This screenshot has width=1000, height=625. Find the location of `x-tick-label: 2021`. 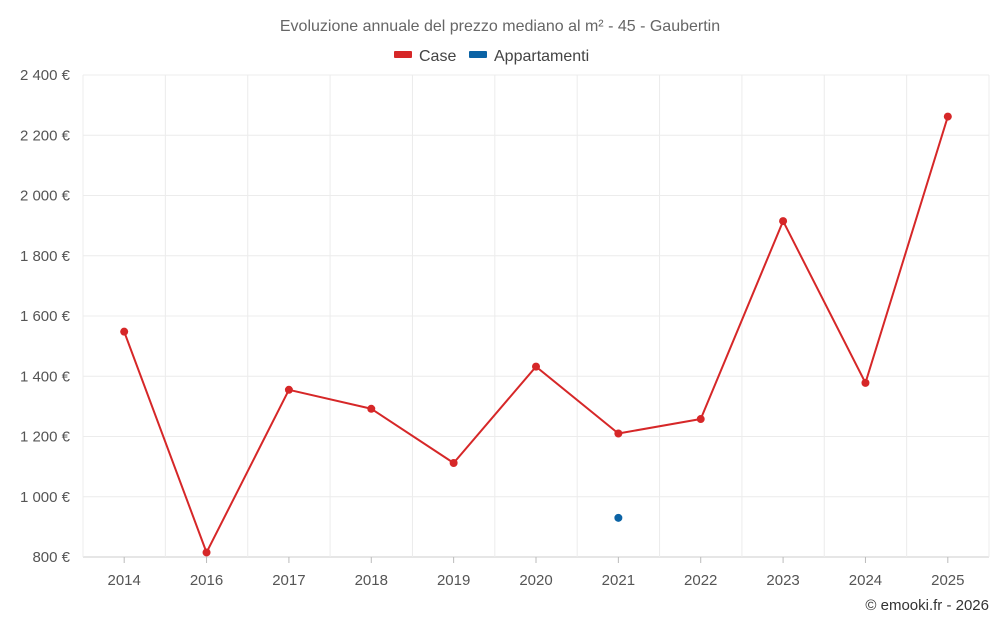

x-tick-label: 2021 is located at coordinates (618, 580).